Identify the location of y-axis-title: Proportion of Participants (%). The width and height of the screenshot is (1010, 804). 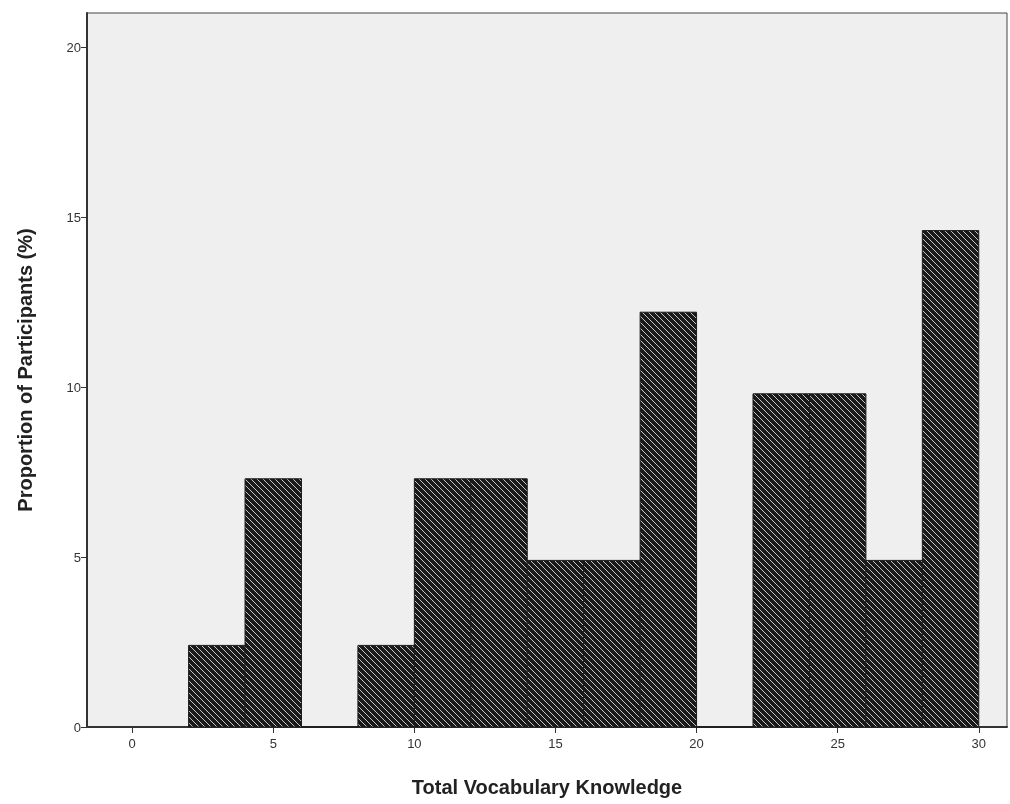
(25, 370).